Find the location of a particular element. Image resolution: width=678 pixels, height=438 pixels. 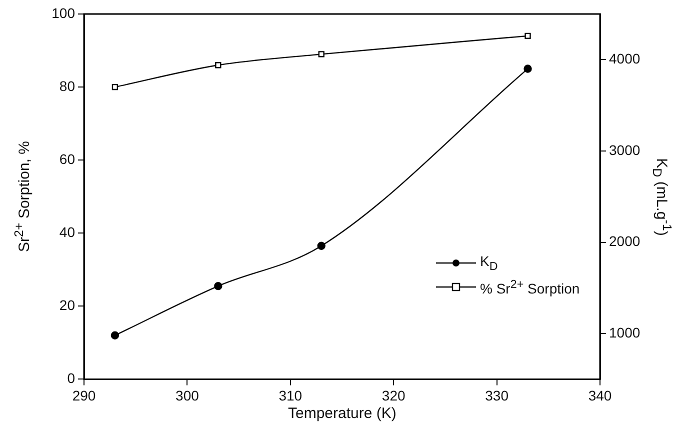

y-tick-label: 20 is located at coordinates (67, 305).